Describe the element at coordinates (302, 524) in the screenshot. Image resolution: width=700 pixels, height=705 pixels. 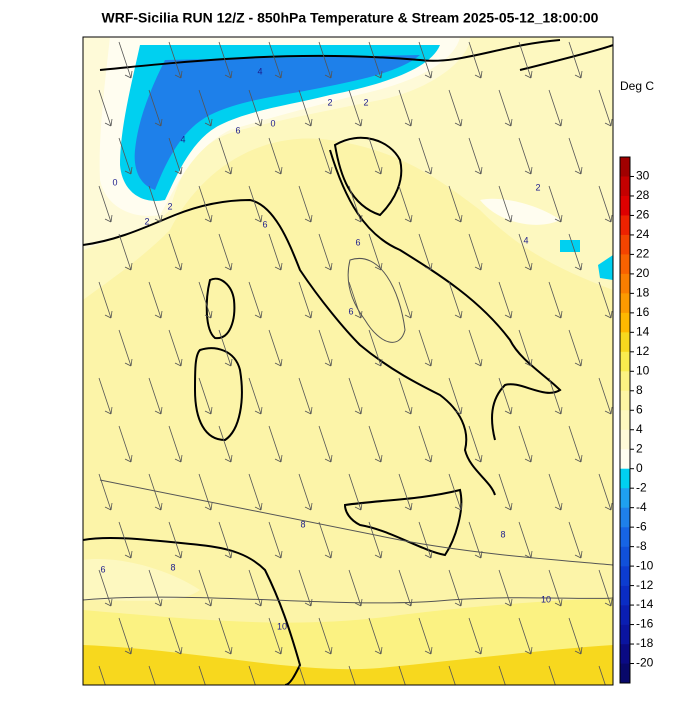
I see `contour-label: 8` at that location.